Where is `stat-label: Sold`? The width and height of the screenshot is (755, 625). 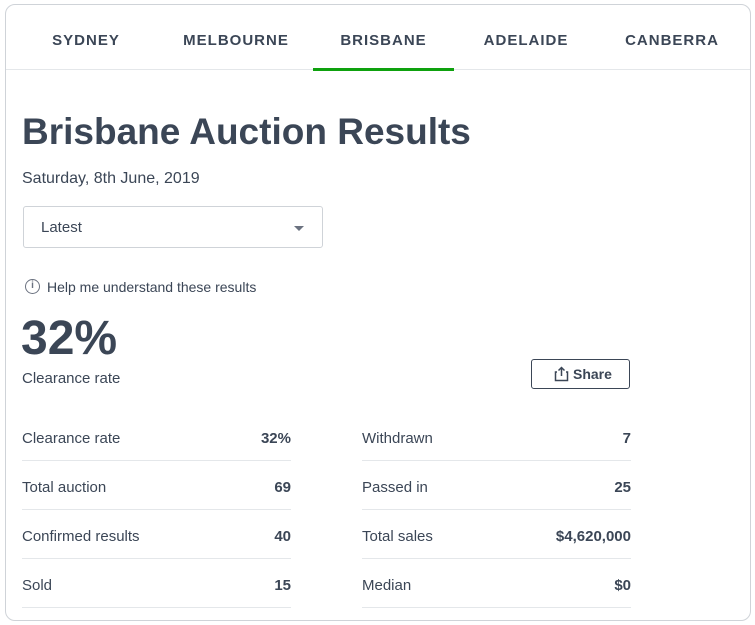 stat-label: Sold is located at coordinates (37, 585).